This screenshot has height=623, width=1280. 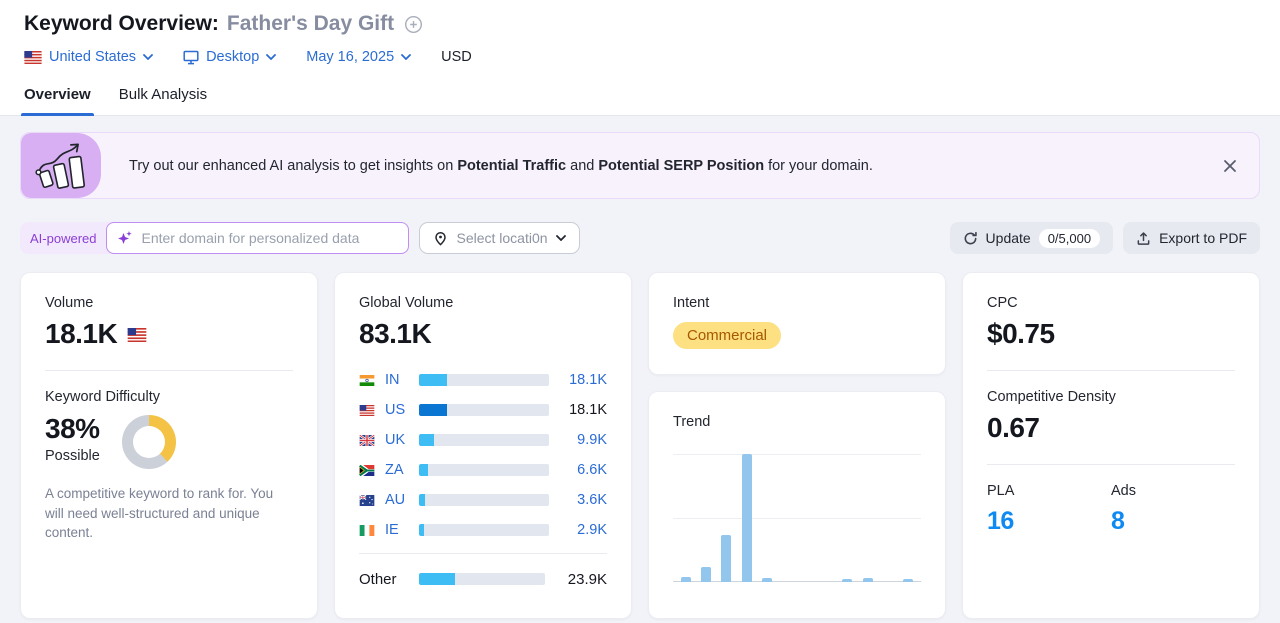 What do you see at coordinates (395, 440) in the screenshot?
I see `country-code-link: UK` at bounding box center [395, 440].